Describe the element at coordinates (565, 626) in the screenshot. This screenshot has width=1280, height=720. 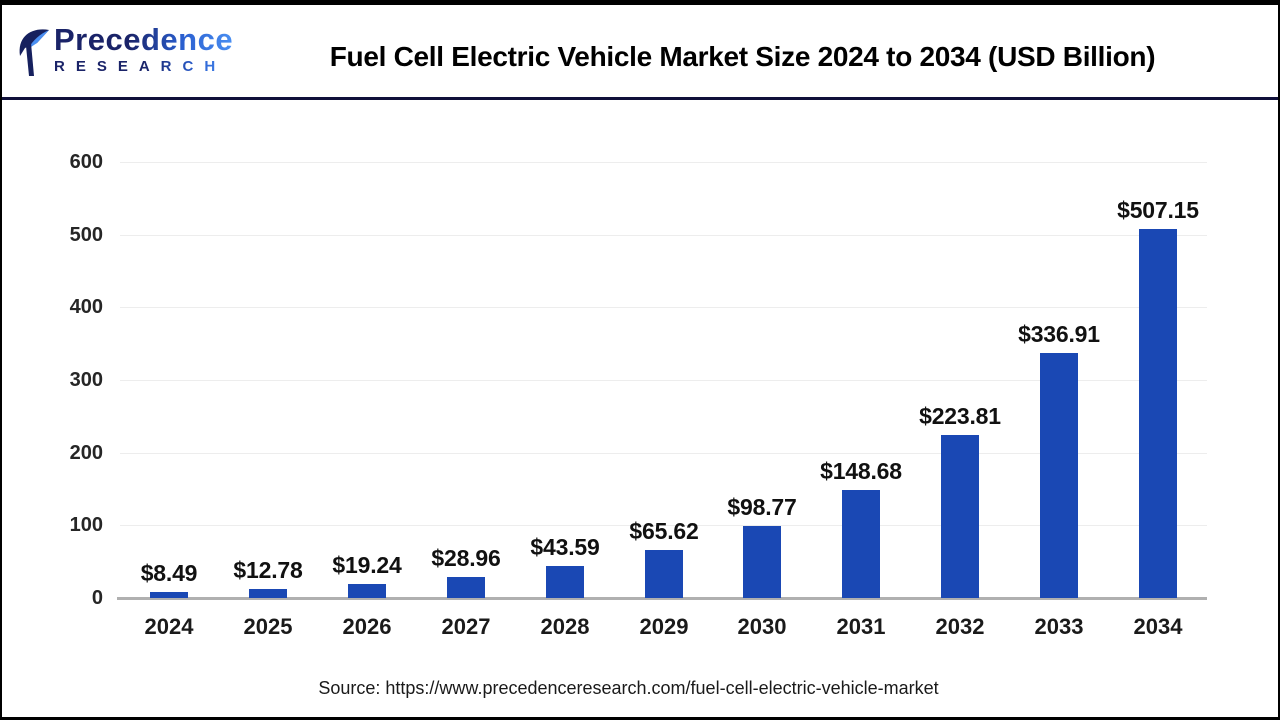
I see `x-axis-tick-label: 2028` at that location.